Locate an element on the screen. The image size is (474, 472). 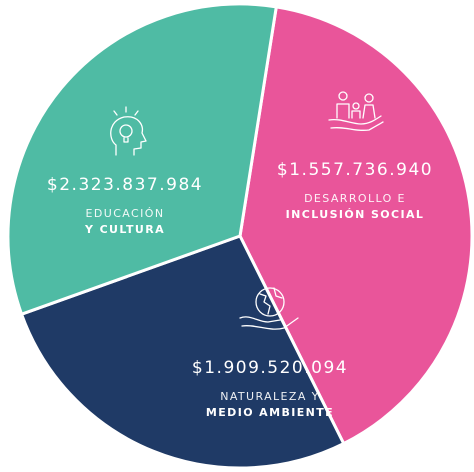
value-label: $1.909.520.094 is located at coordinates (270, 368).